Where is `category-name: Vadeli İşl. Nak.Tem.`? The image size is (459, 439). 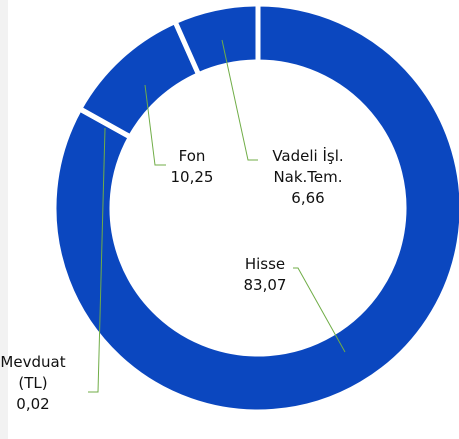
category-name: Vadeli İşl. Nak.Tem. is located at coordinates (308, 166).